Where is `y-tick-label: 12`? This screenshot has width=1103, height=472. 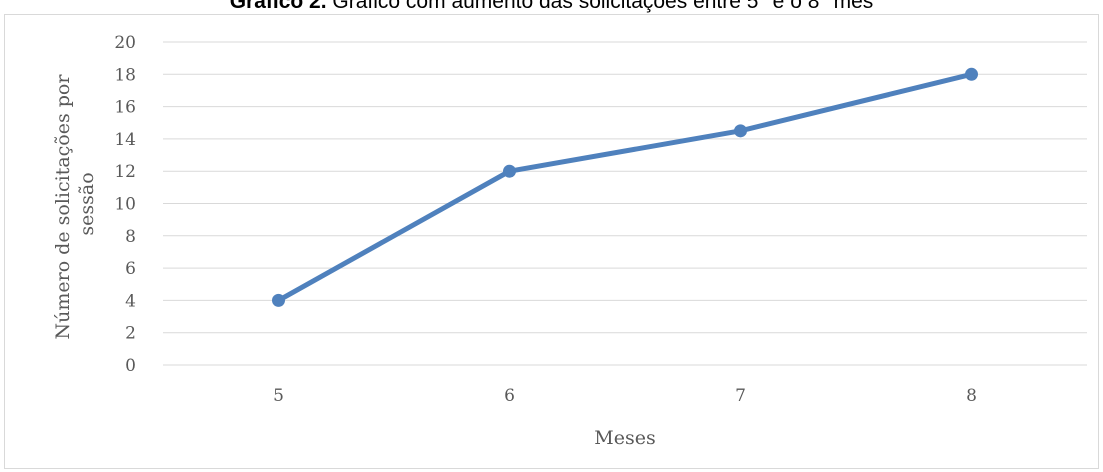 y-tick-label: 12 is located at coordinates (125, 172).